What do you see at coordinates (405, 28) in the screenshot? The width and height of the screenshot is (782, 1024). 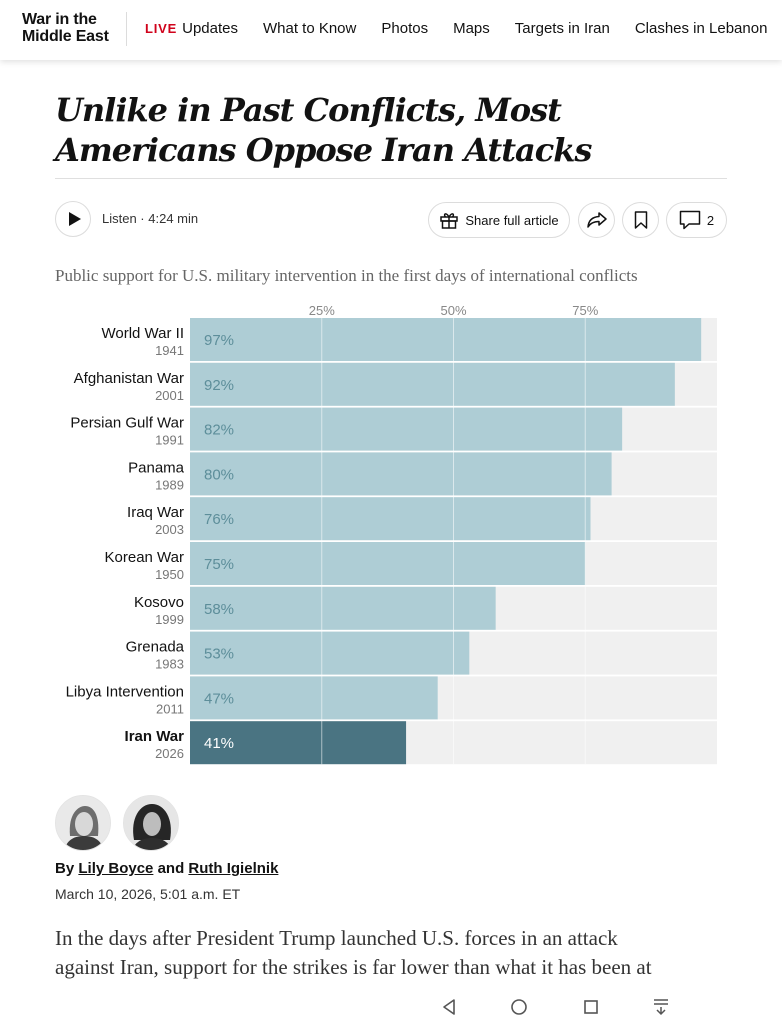 I see `nav-item-photos: Photos` at bounding box center [405, 28].